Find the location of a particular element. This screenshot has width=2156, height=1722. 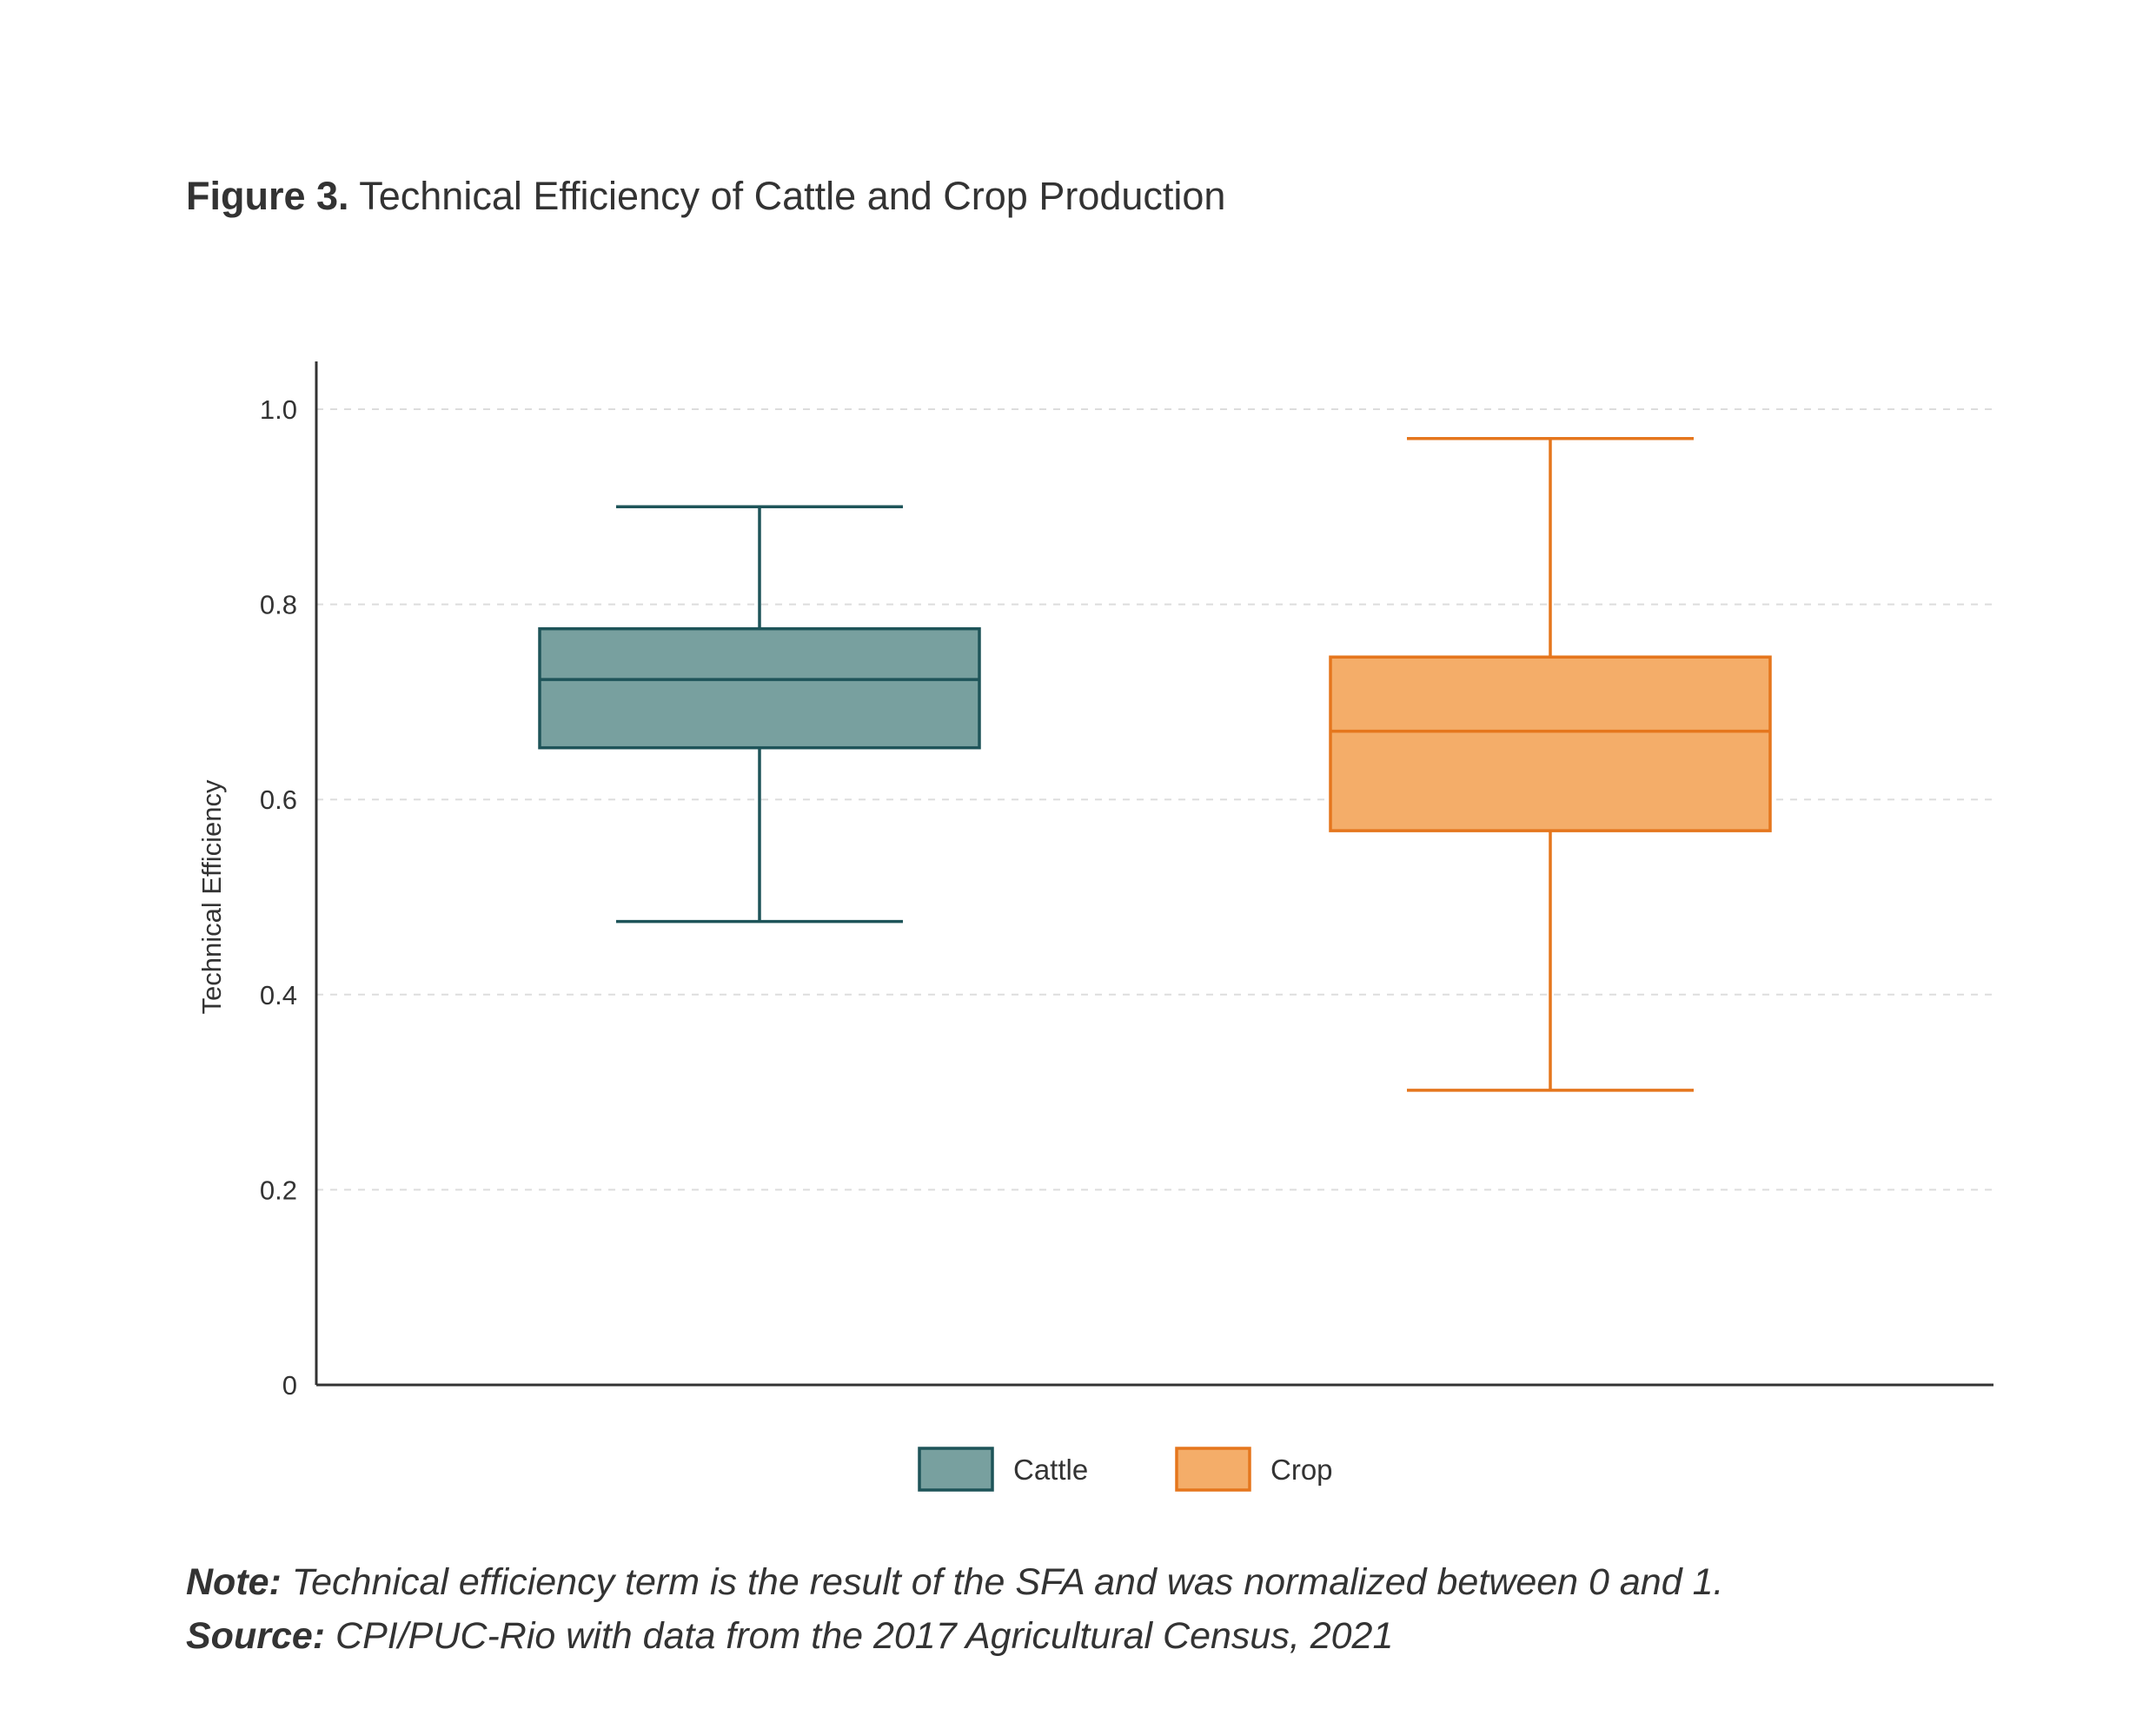

y-tick-label: 1.0 is located at coordinates (278, 409).